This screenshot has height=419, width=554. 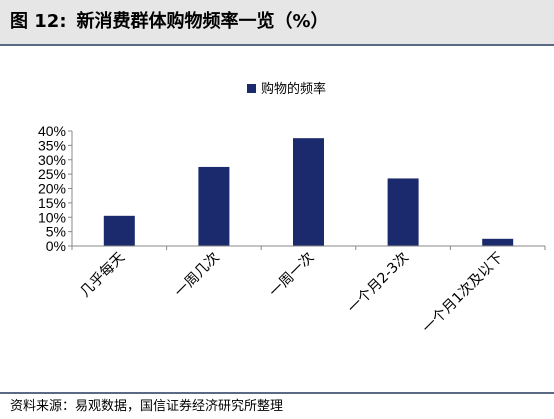 I want to click on y-tick-label: 20%, so click(x=52, y=189).